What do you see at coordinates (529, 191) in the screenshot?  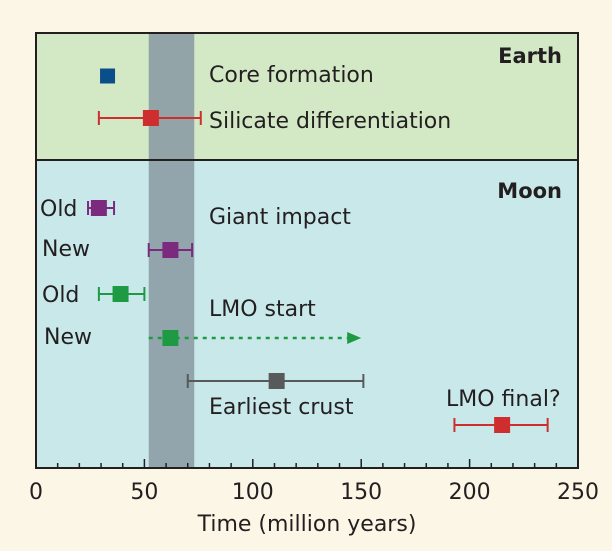 I see `moon-panel-title: Moon` at bounding box center [529, 191].